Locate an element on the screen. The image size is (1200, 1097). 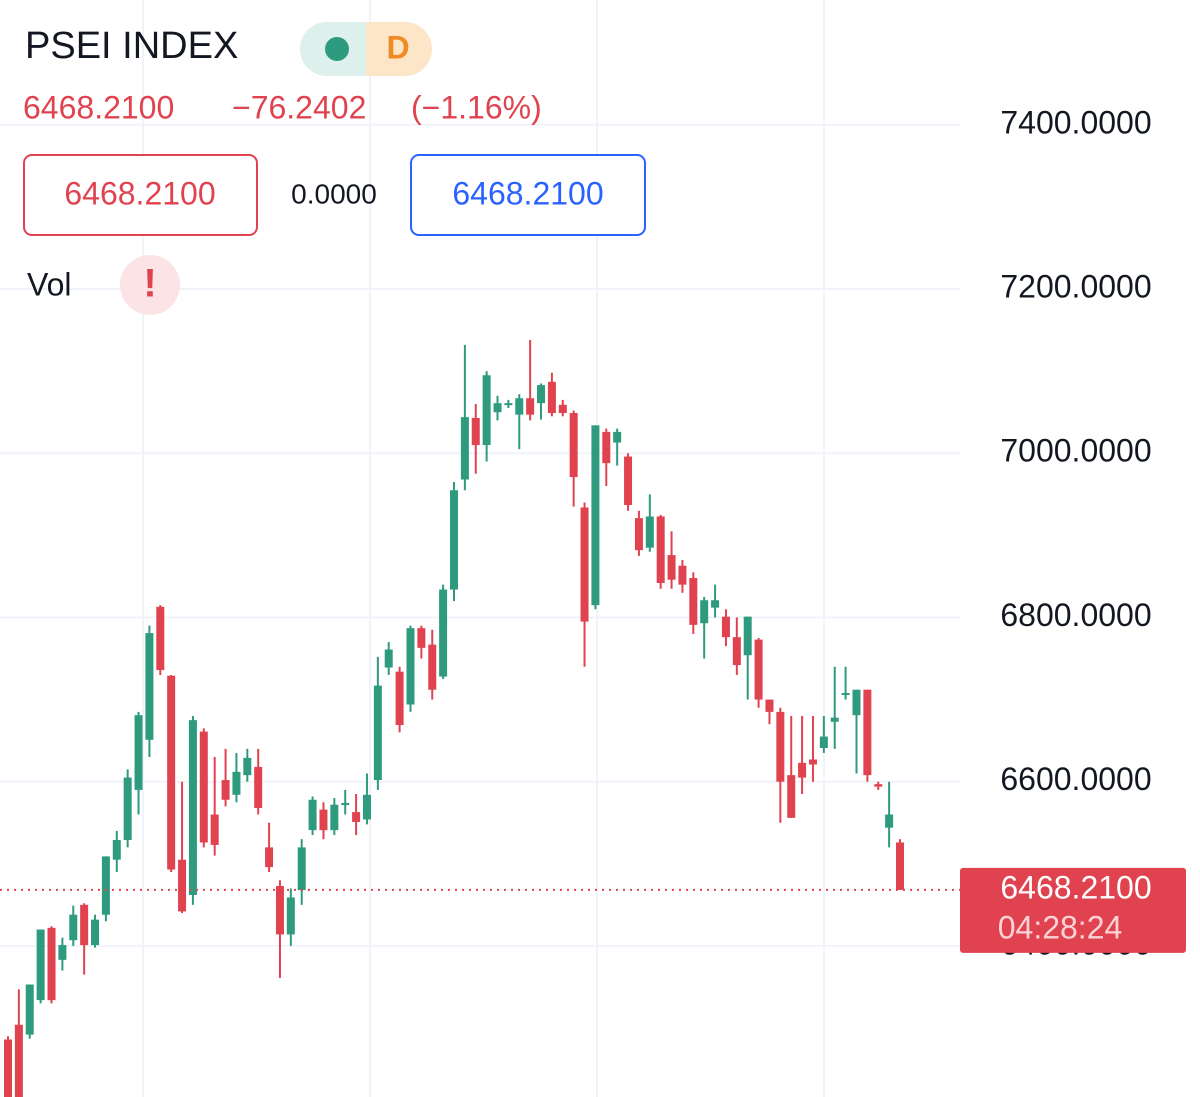
price-tag-price: 6468.2100 is located at coordinates (1075, 887).